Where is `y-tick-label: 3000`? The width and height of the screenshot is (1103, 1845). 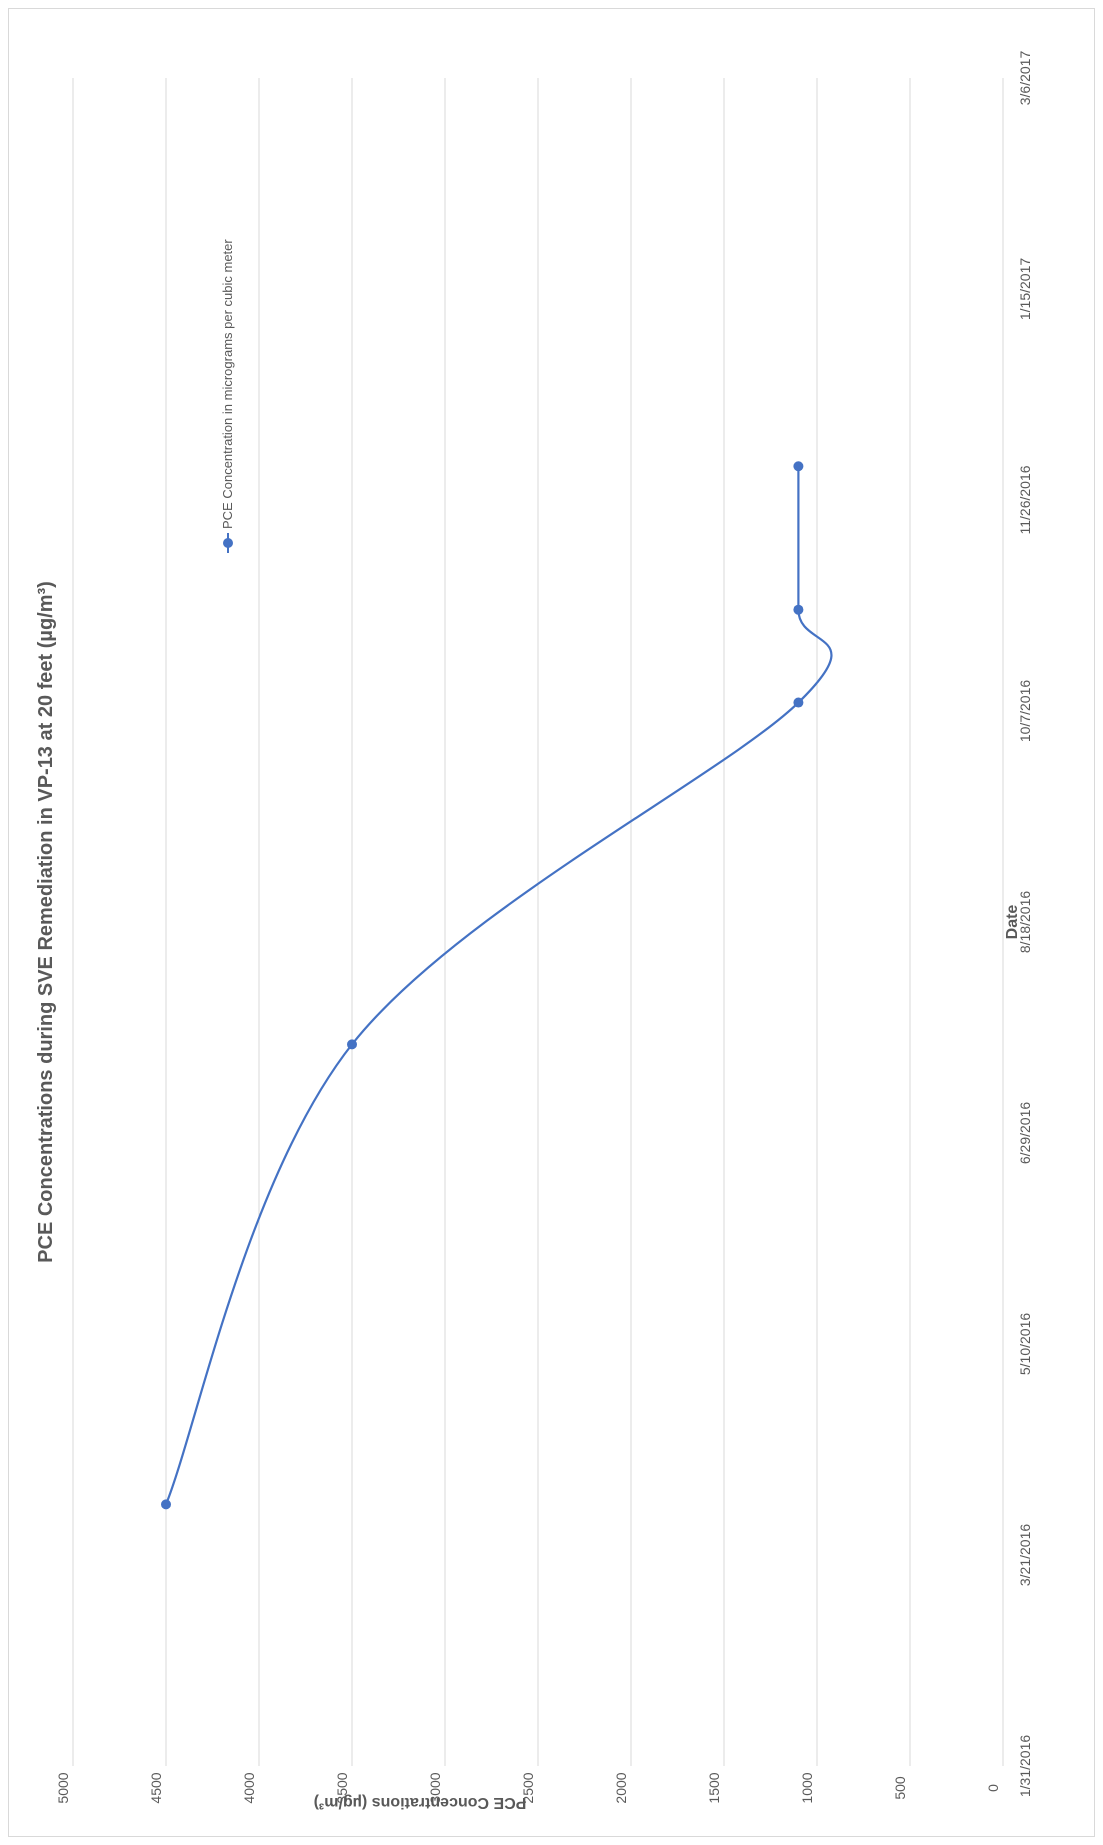 y-tick-label: 3000 is located at coordinates (435, 1787).